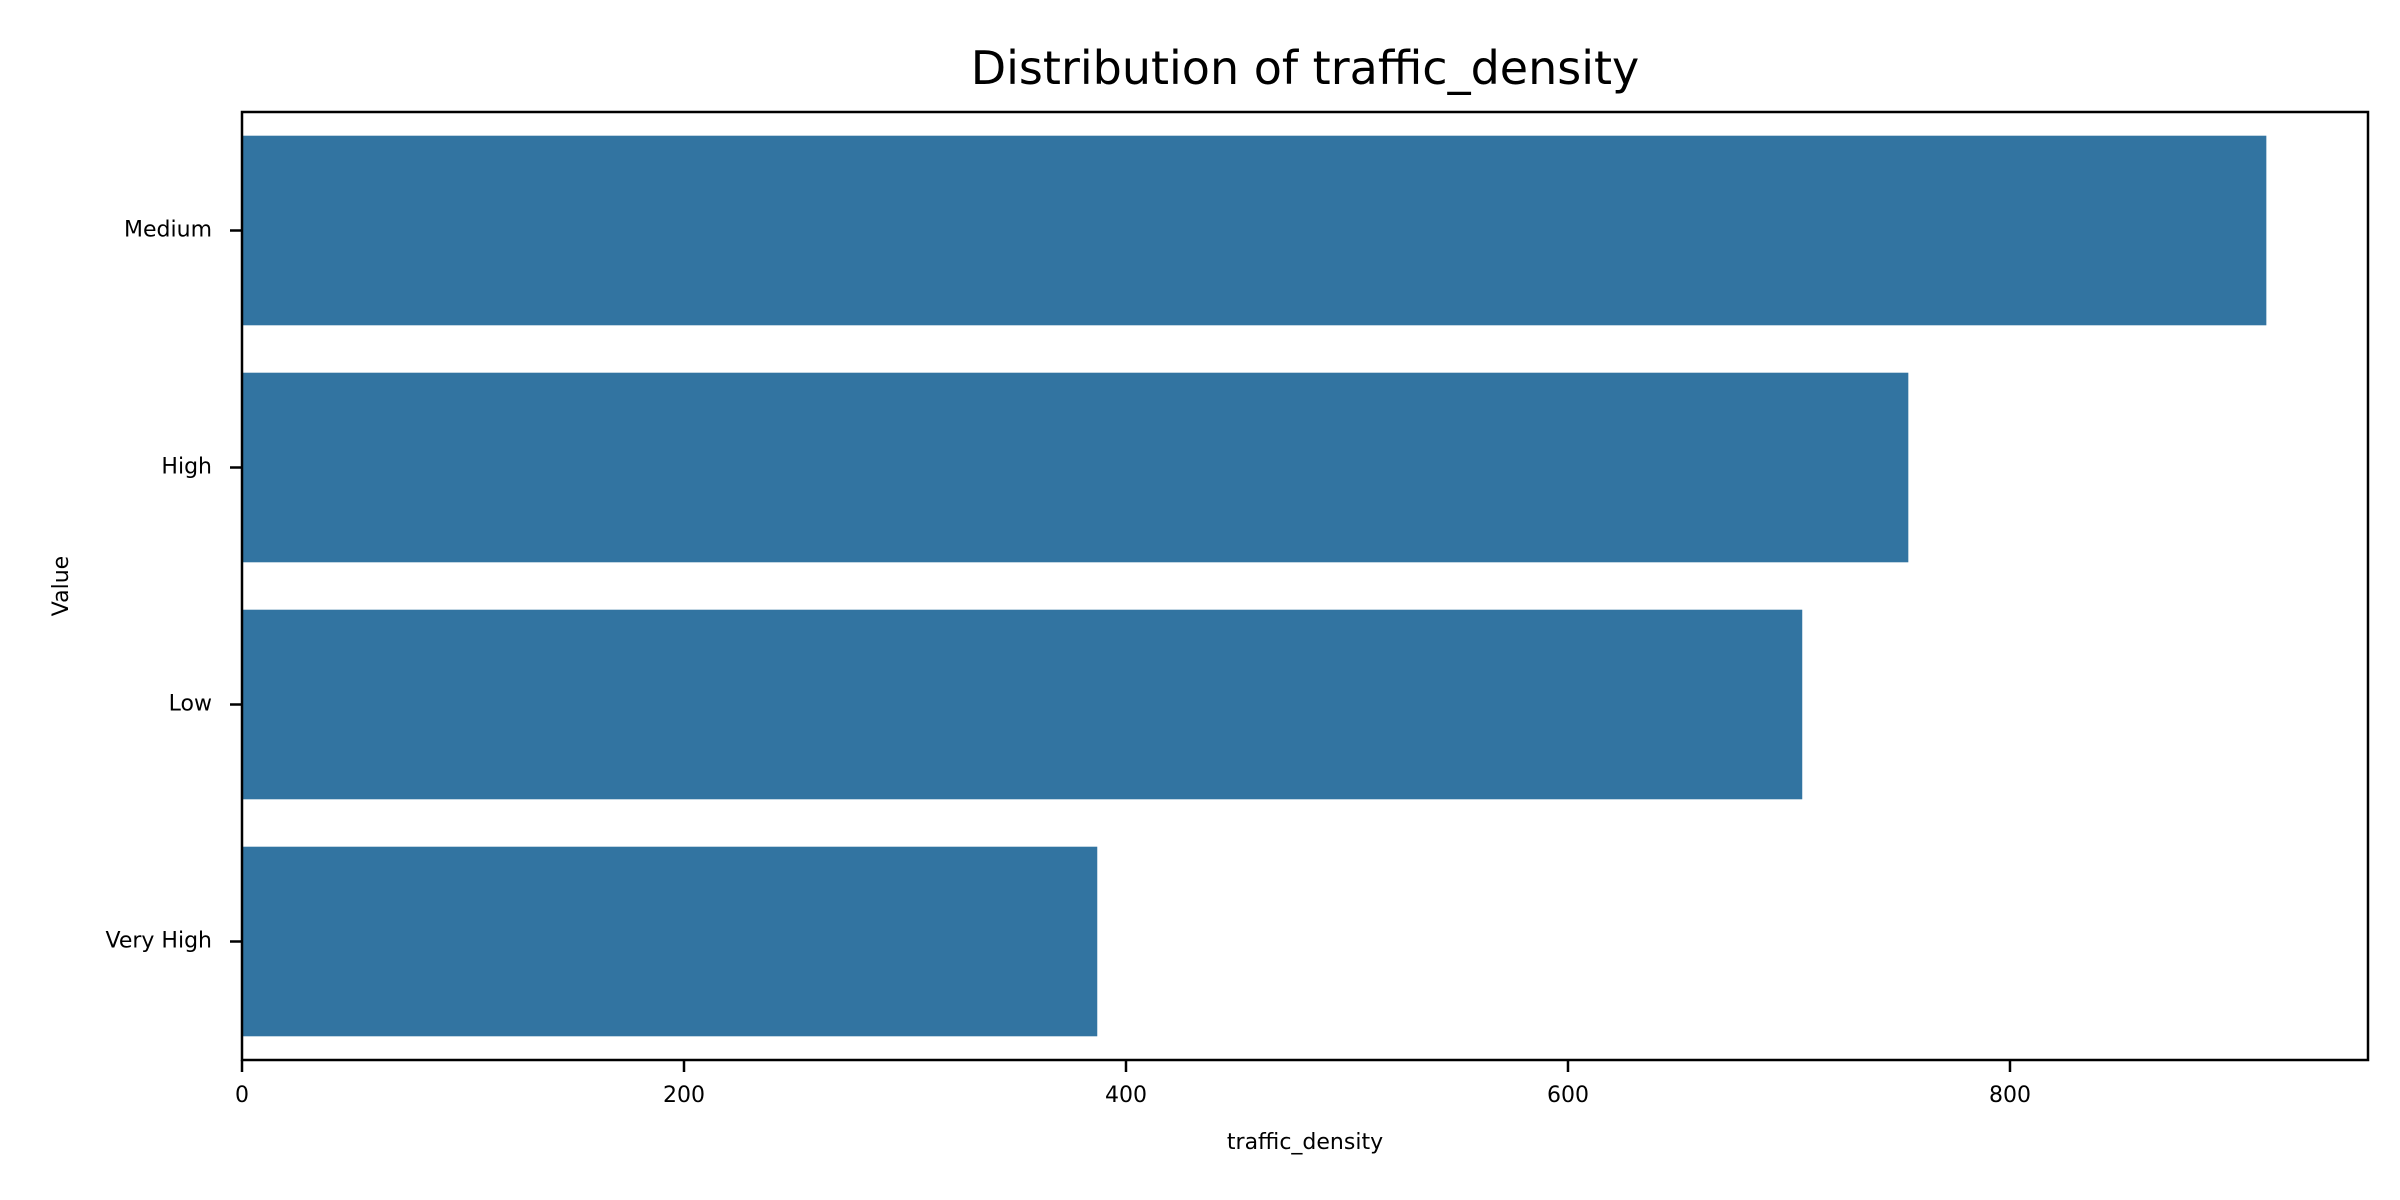 The width and height of the screenshot is (2400, 1200). What do you see at coordinates (186, 467) in the screenshot?
I see `y-tick-label: High` at bounding box center [186, 467].